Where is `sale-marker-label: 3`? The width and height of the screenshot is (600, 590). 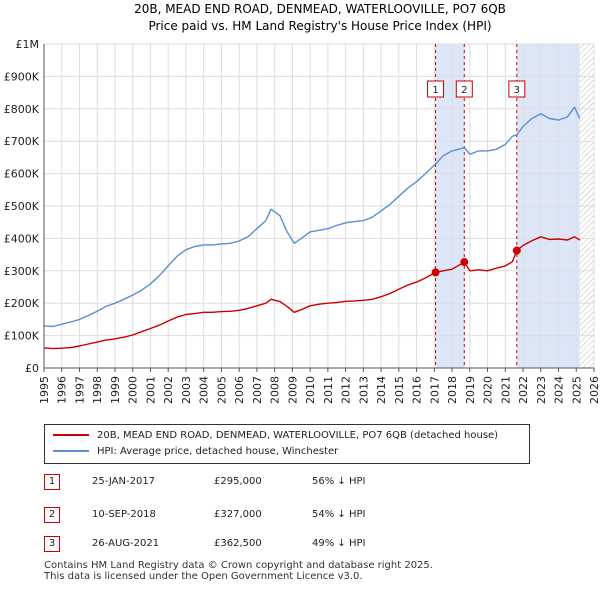
sale-marker-label: 3 is located at coordinates (517, 90).